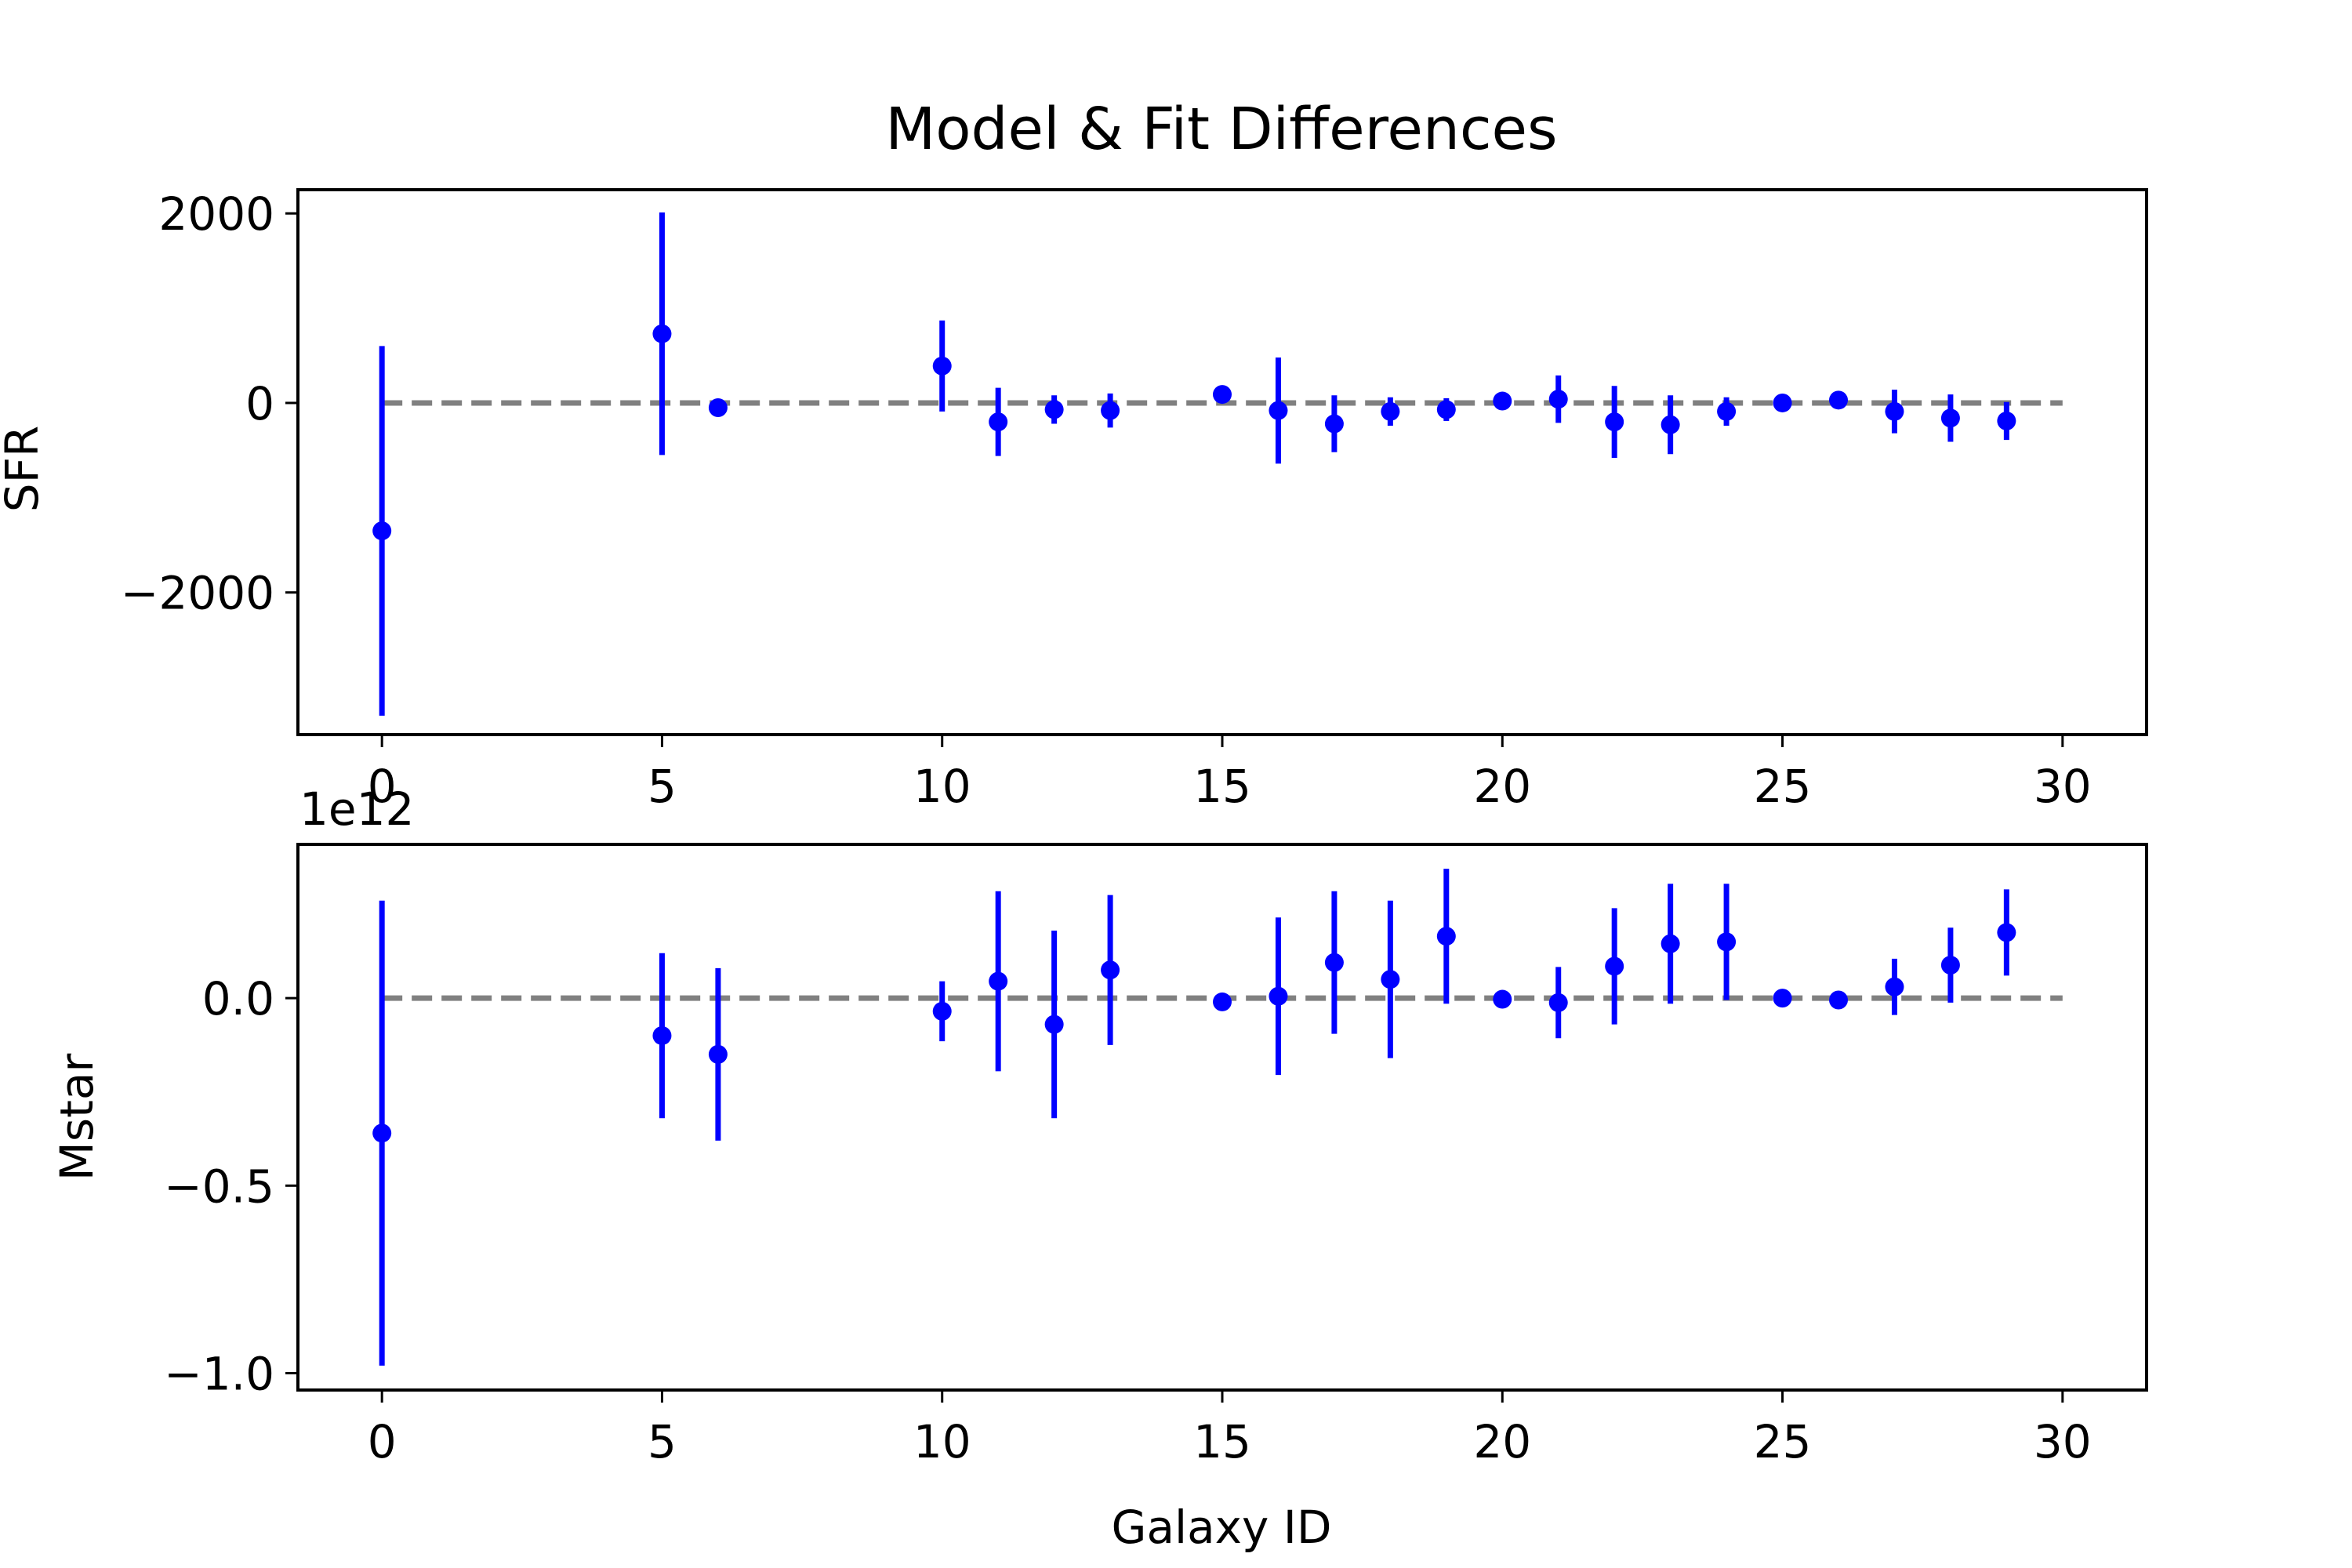  I want to click on mstar-x-tick-label: 0, so click(382, 1441).